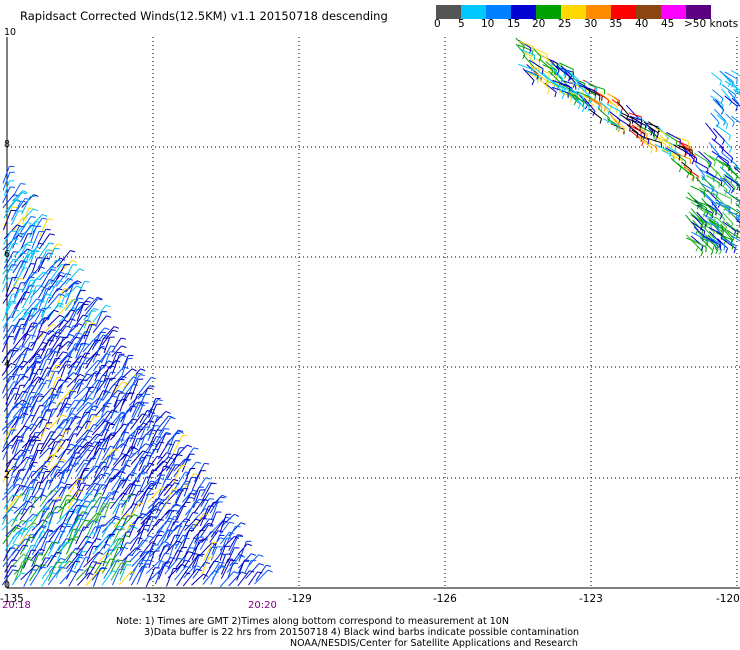 This screenshot has height=650, width=740. Describe the element at coordinates (7, 364) in the screenshot. I see `y-tick-label: 4` at that location.